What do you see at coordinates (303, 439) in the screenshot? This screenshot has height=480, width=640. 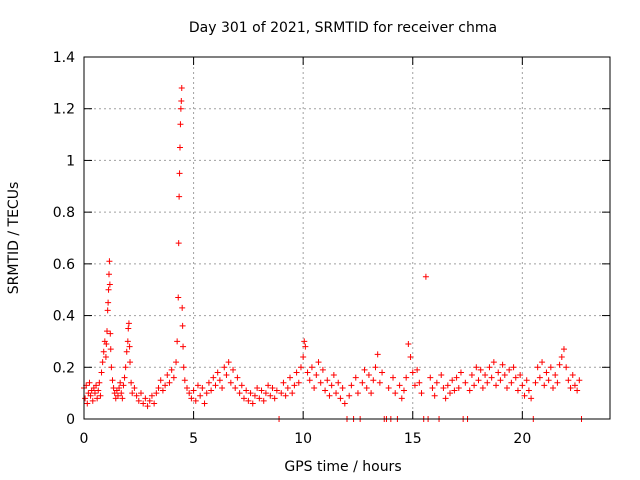 I see `x-tick-label: 10` at bounding box center [303, 439].